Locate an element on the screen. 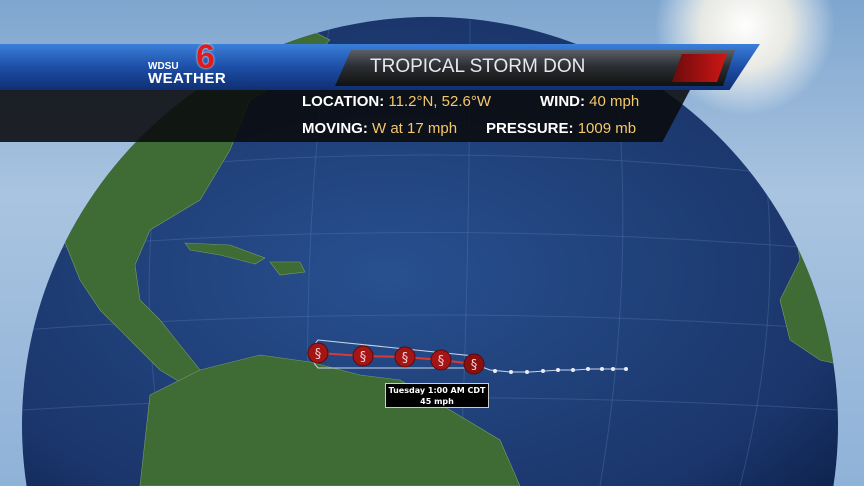 Image resolution: width=864 pixels, height=486 pixels. location-row: LOCATION: 11.2°N, 52.6°W is located at coordinates (396, 101).